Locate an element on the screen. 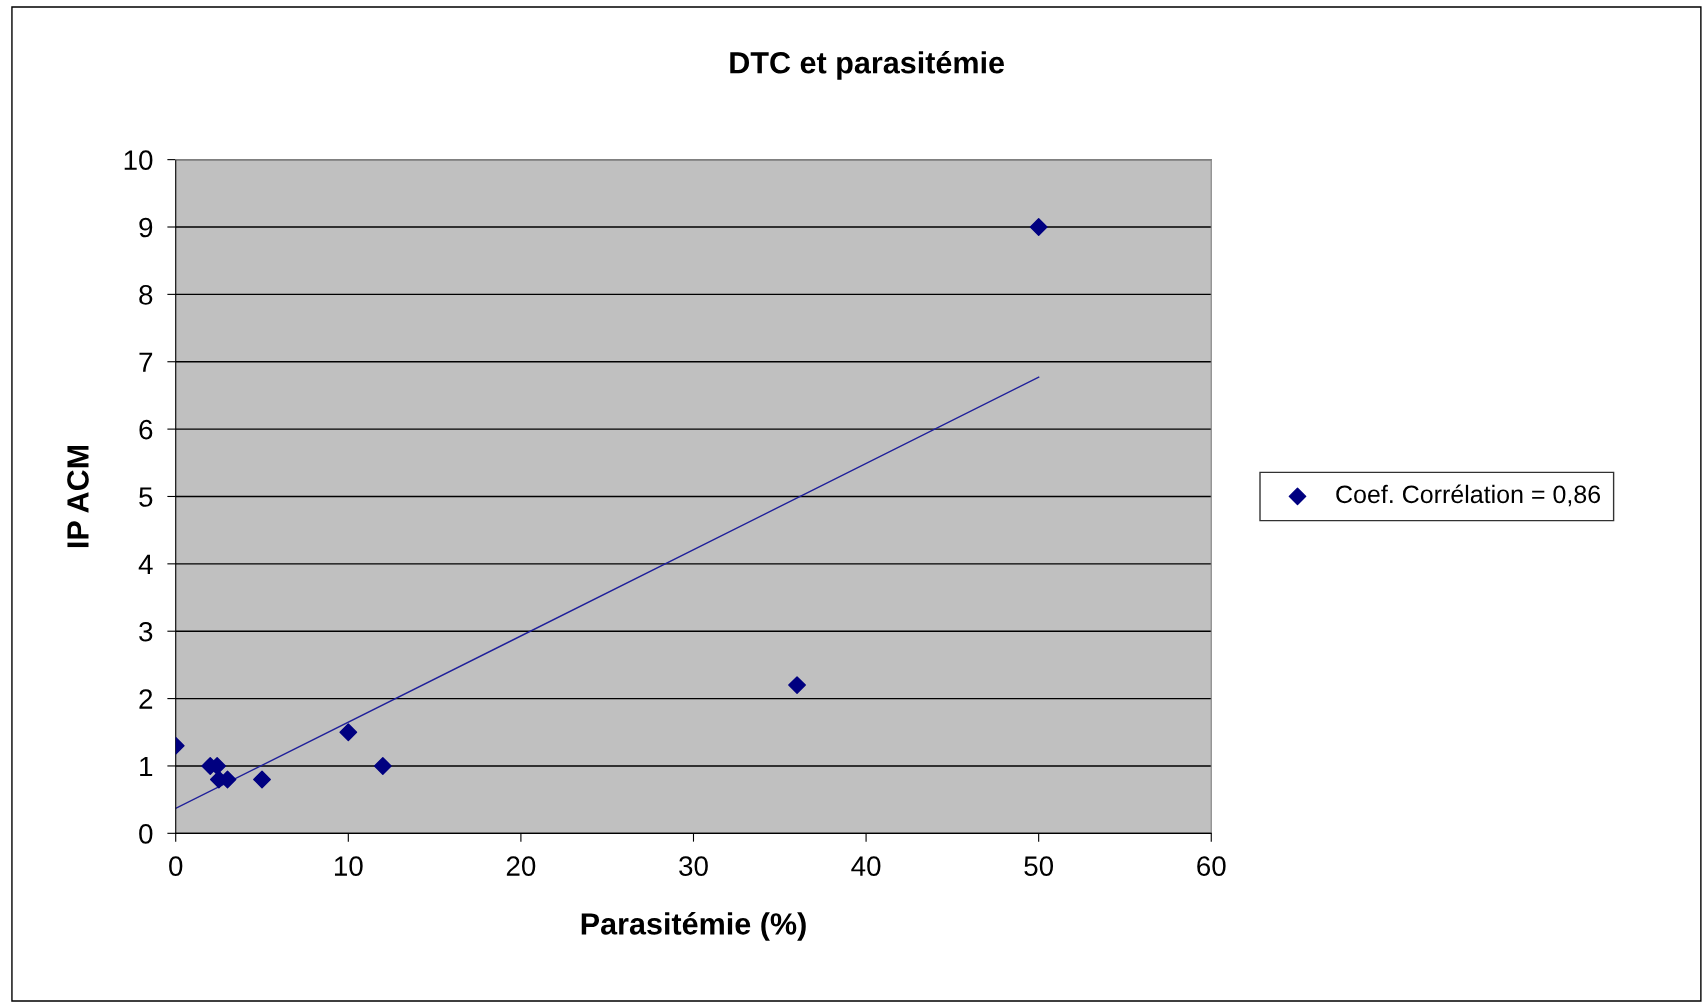 The image size is (1706, 1004). x-tick-label: 40 is located at coordinates (866, 866).